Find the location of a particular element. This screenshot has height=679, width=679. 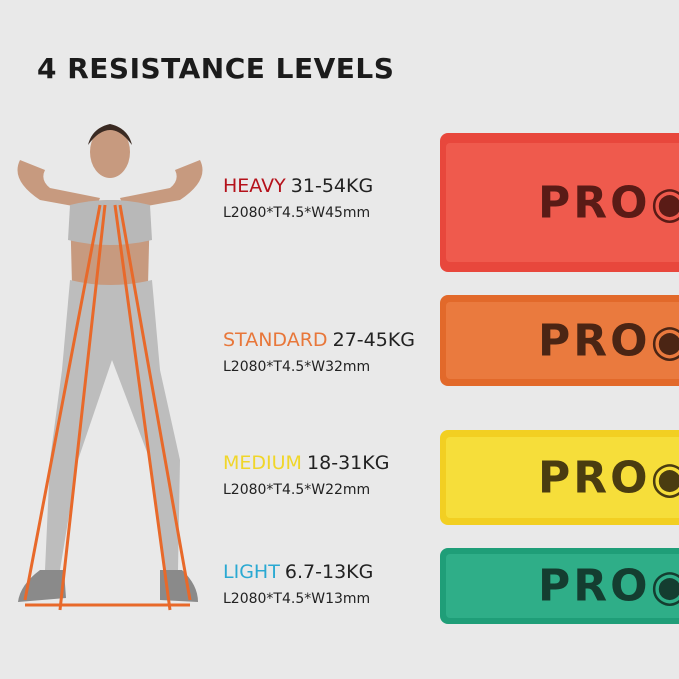

level-range: 6.7-13KG is located at coordinates (329, 572).